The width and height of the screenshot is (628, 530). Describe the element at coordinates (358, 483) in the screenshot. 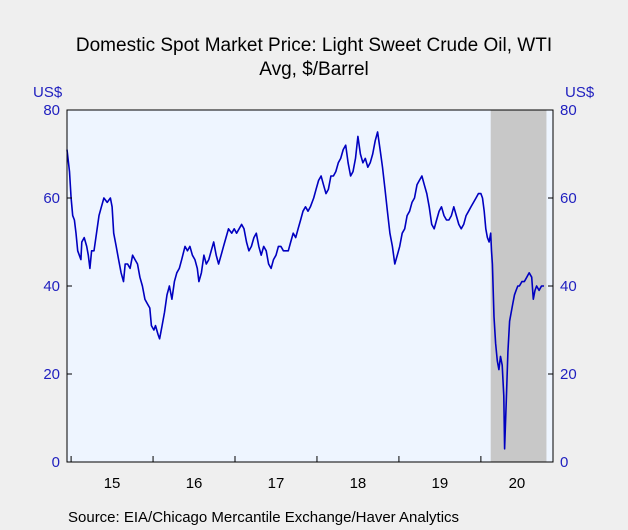

I see `x-tick-label-18: 18` at that location.